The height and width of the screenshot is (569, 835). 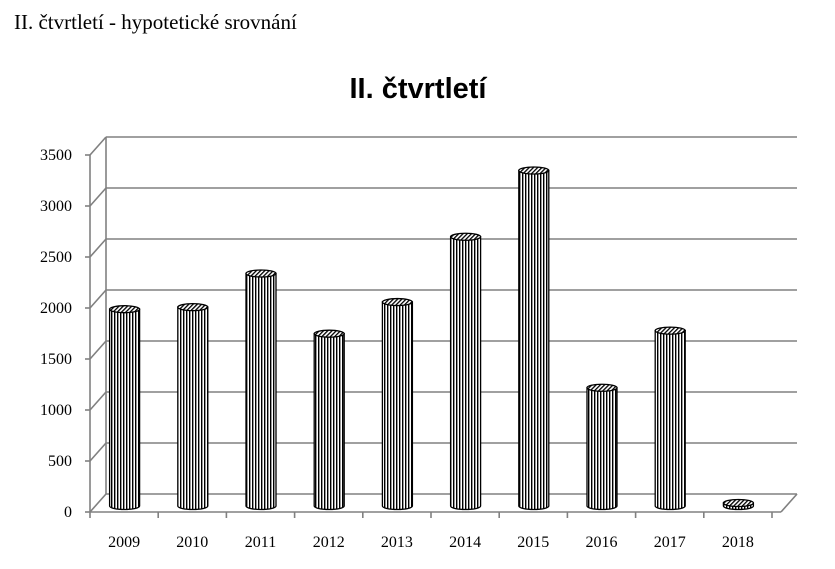 I want to click on y-tick-label: 2500, so click(x=56, y=257).